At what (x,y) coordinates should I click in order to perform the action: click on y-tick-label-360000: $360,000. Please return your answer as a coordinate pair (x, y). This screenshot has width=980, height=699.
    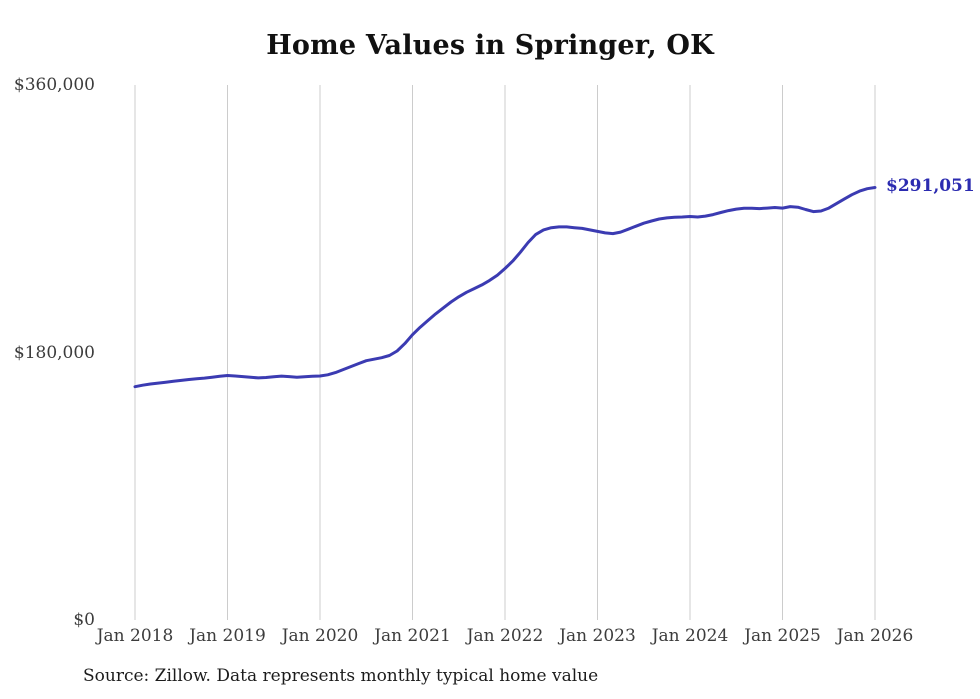
    Looking at the image, I should click on (54, 85).